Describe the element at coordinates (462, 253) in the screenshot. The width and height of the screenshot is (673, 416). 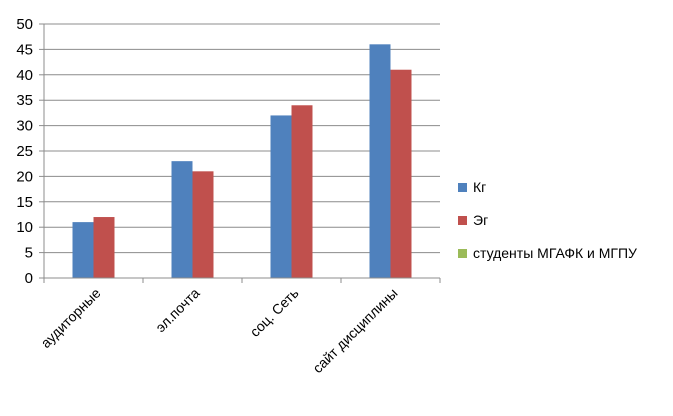
I see `legend-swatch-students` at that location.